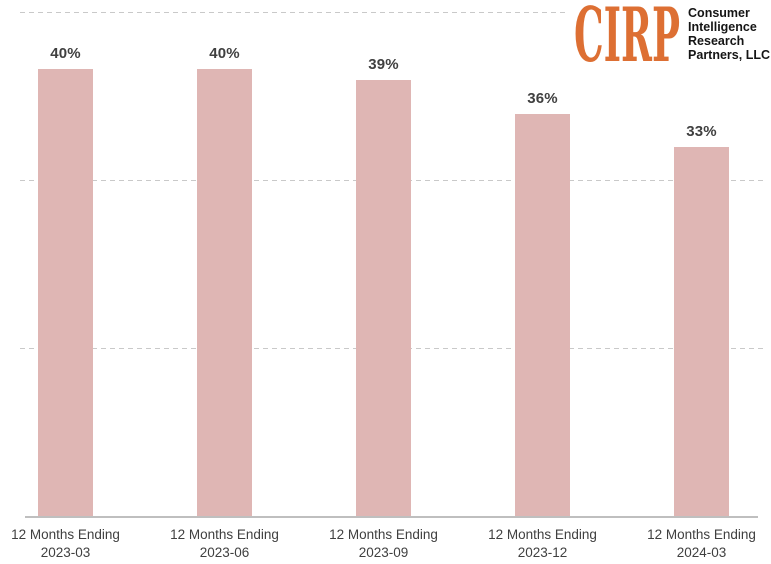 Image resolution: width=771 pixels, height=564 pixels. I want to click on logo-org-line: Research, so click(716, 41).